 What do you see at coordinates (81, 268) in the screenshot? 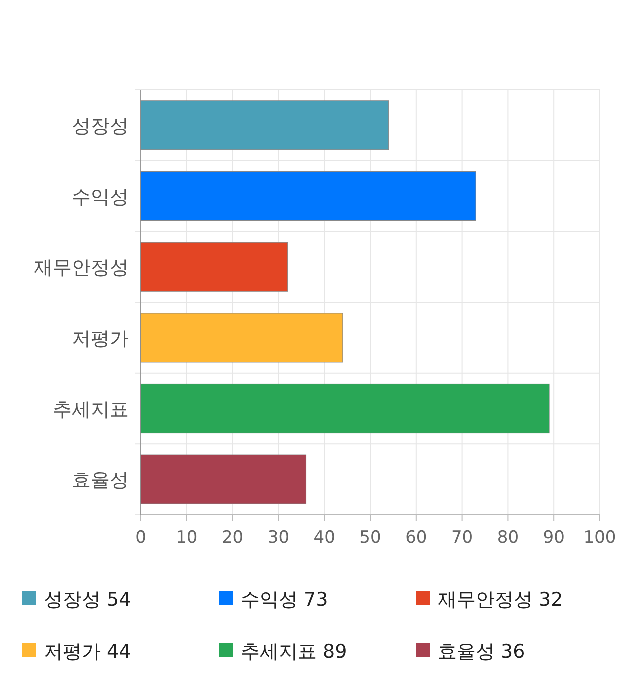
I see `y-tick-label: 재무안정성` at bounding box center [81, 268].